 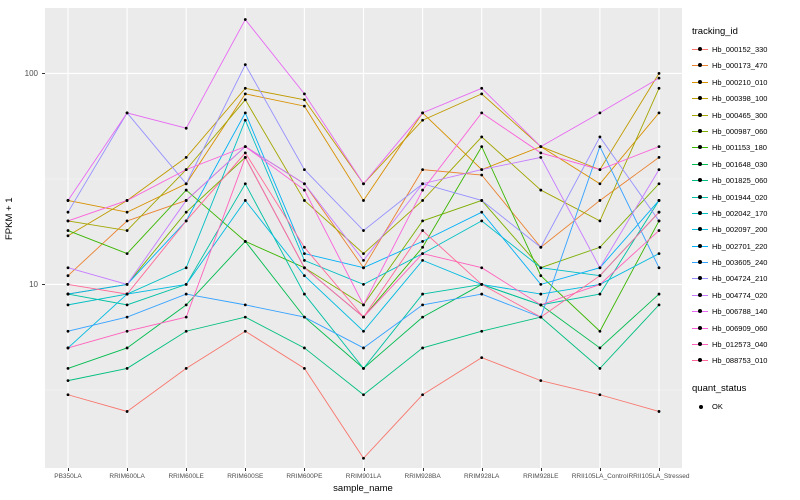 I want to click on y-axis-title: FPKM + 1, so click(x=9, y=219).